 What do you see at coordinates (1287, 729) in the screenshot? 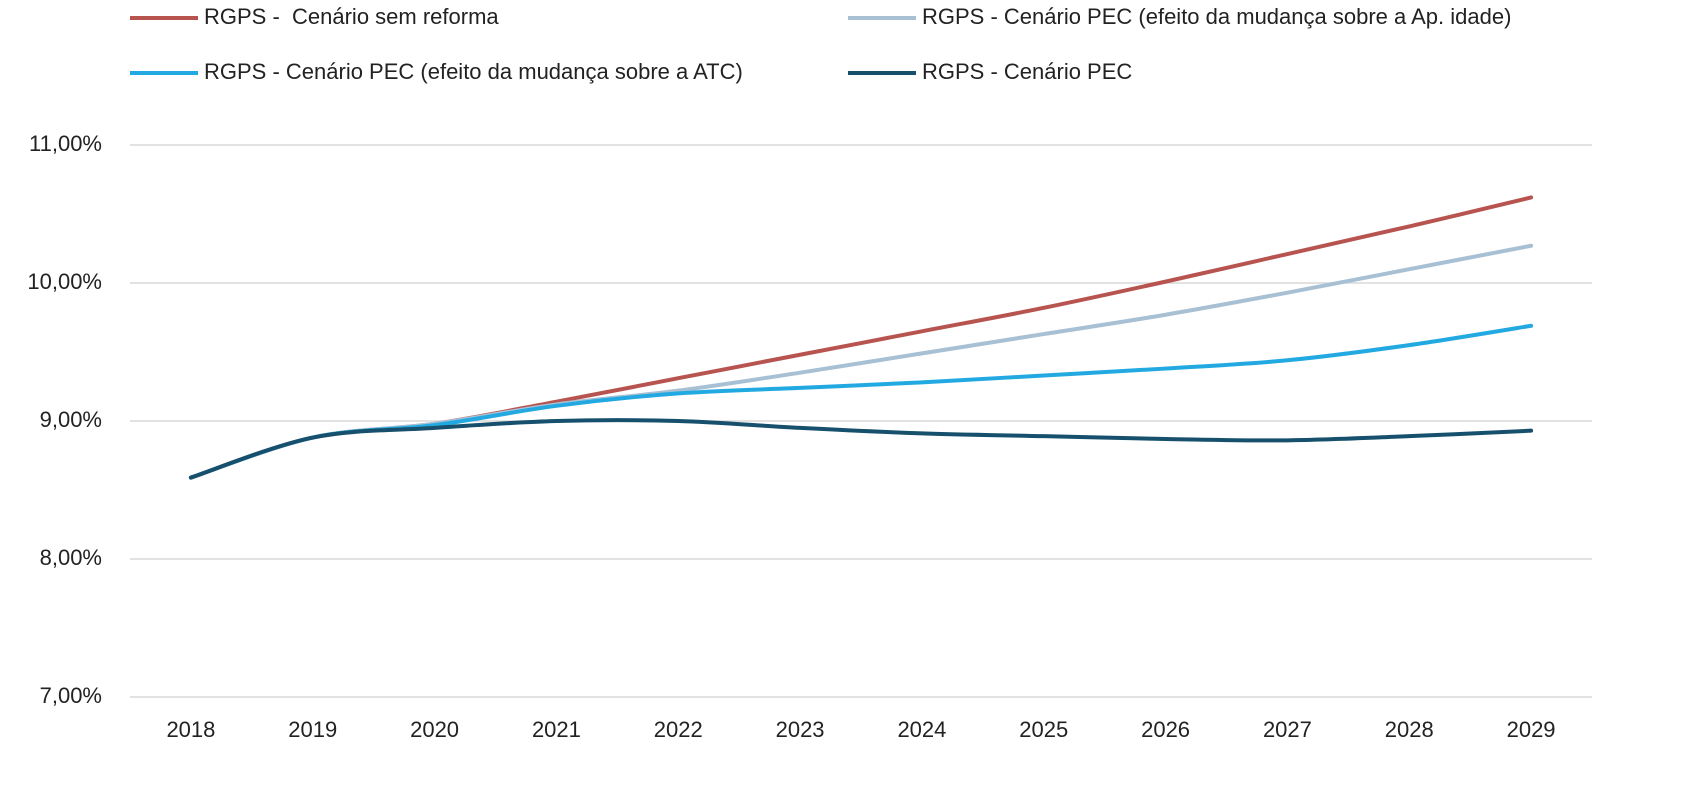
I see `x-tick-label: 2027` at bounding box center [1287, 729].